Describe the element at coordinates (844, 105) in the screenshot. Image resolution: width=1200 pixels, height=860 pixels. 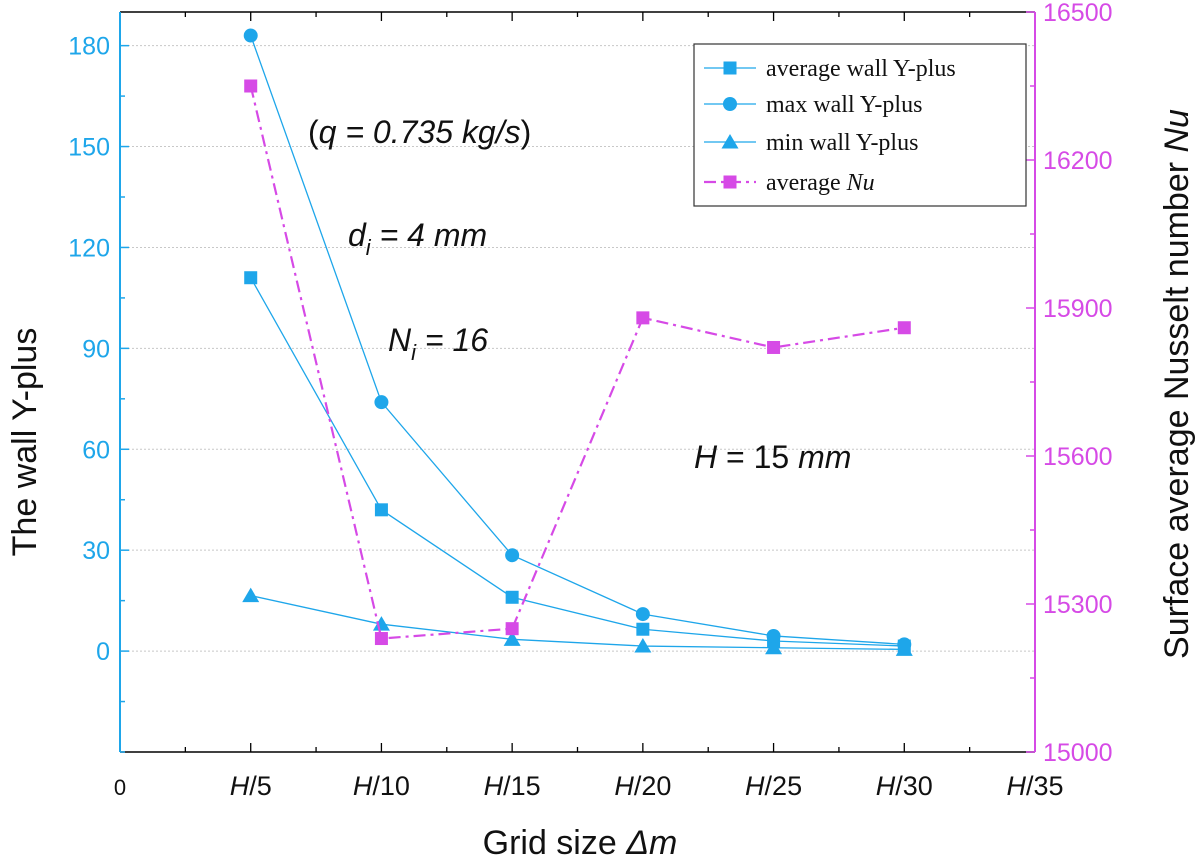
I see `legend-label-max-y-plus: max wall Y-plus` at that location.